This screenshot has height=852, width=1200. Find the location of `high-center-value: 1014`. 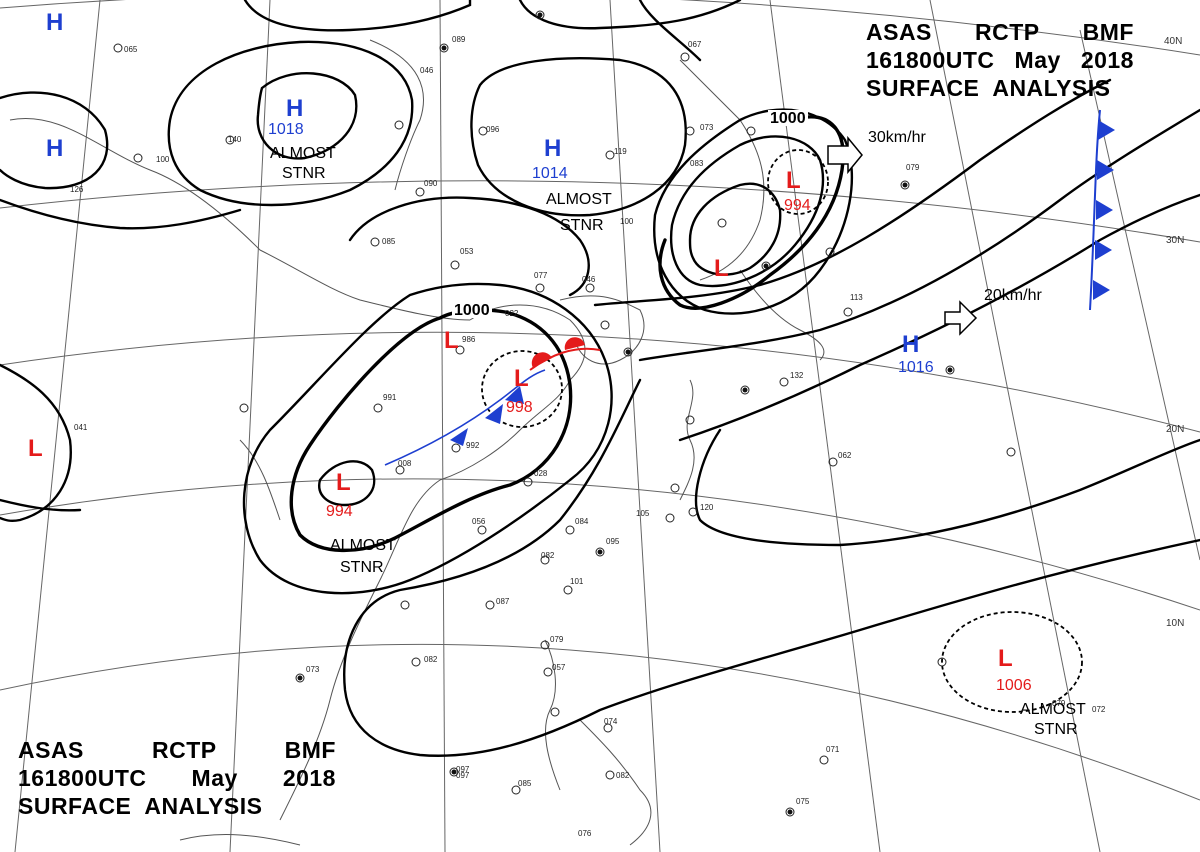

high-center-value: 1014 is located at coordinates (550, 173).